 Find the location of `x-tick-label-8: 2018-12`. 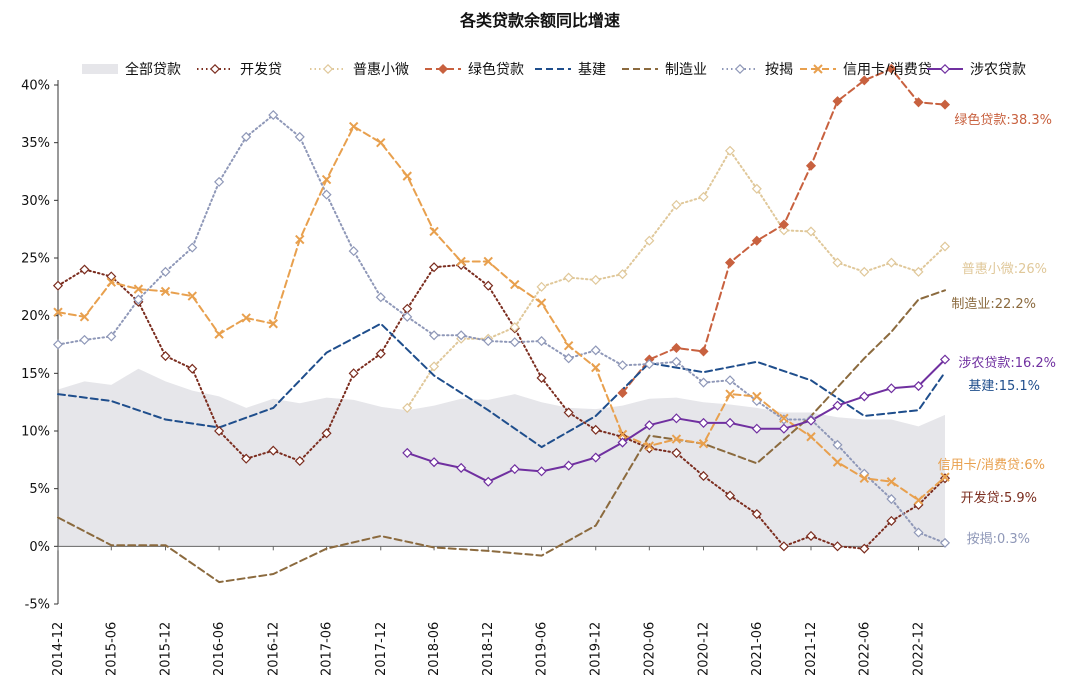

x-tick-label-8: 2018-12 is located at coordinates (488, 649).